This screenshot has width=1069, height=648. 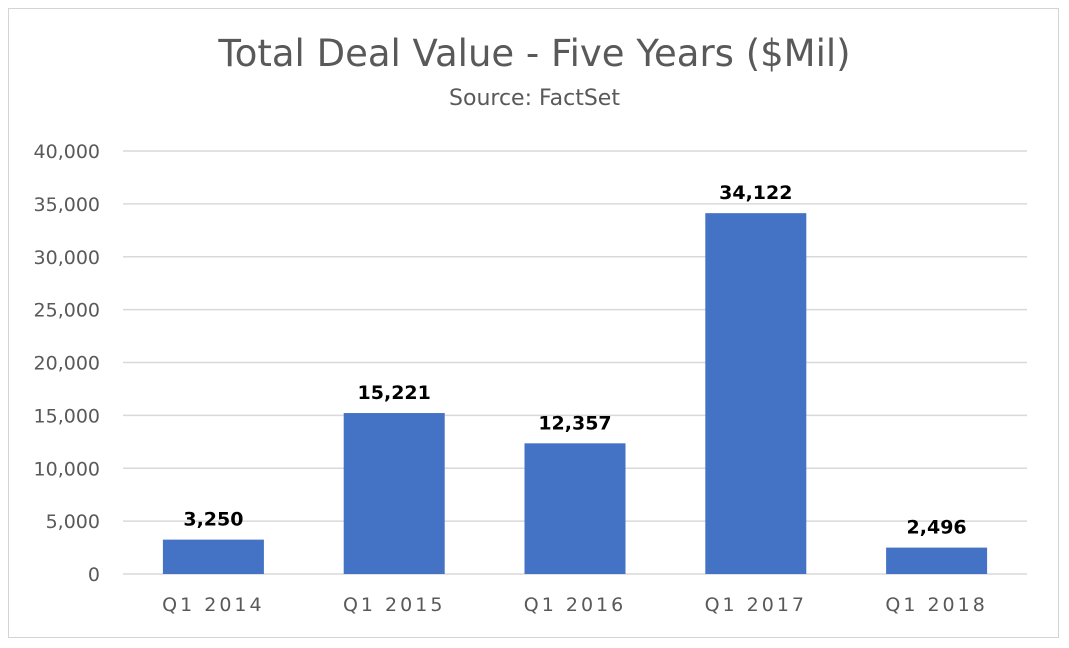 What do you see at coordinates (394, 605) in the screenshot?
I see `x-tick-label: Q1 2015` at bounding box center [394, 605].